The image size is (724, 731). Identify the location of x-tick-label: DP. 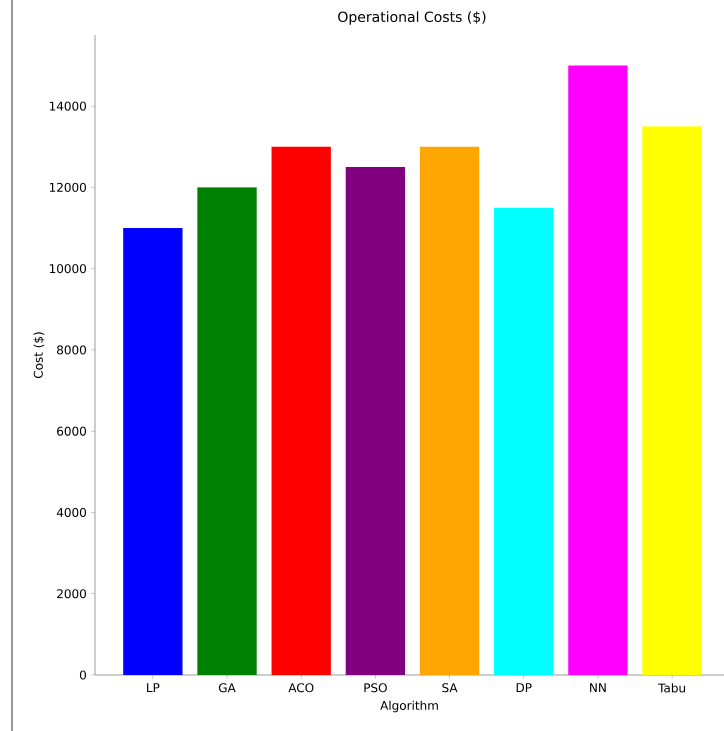
(524, 687).